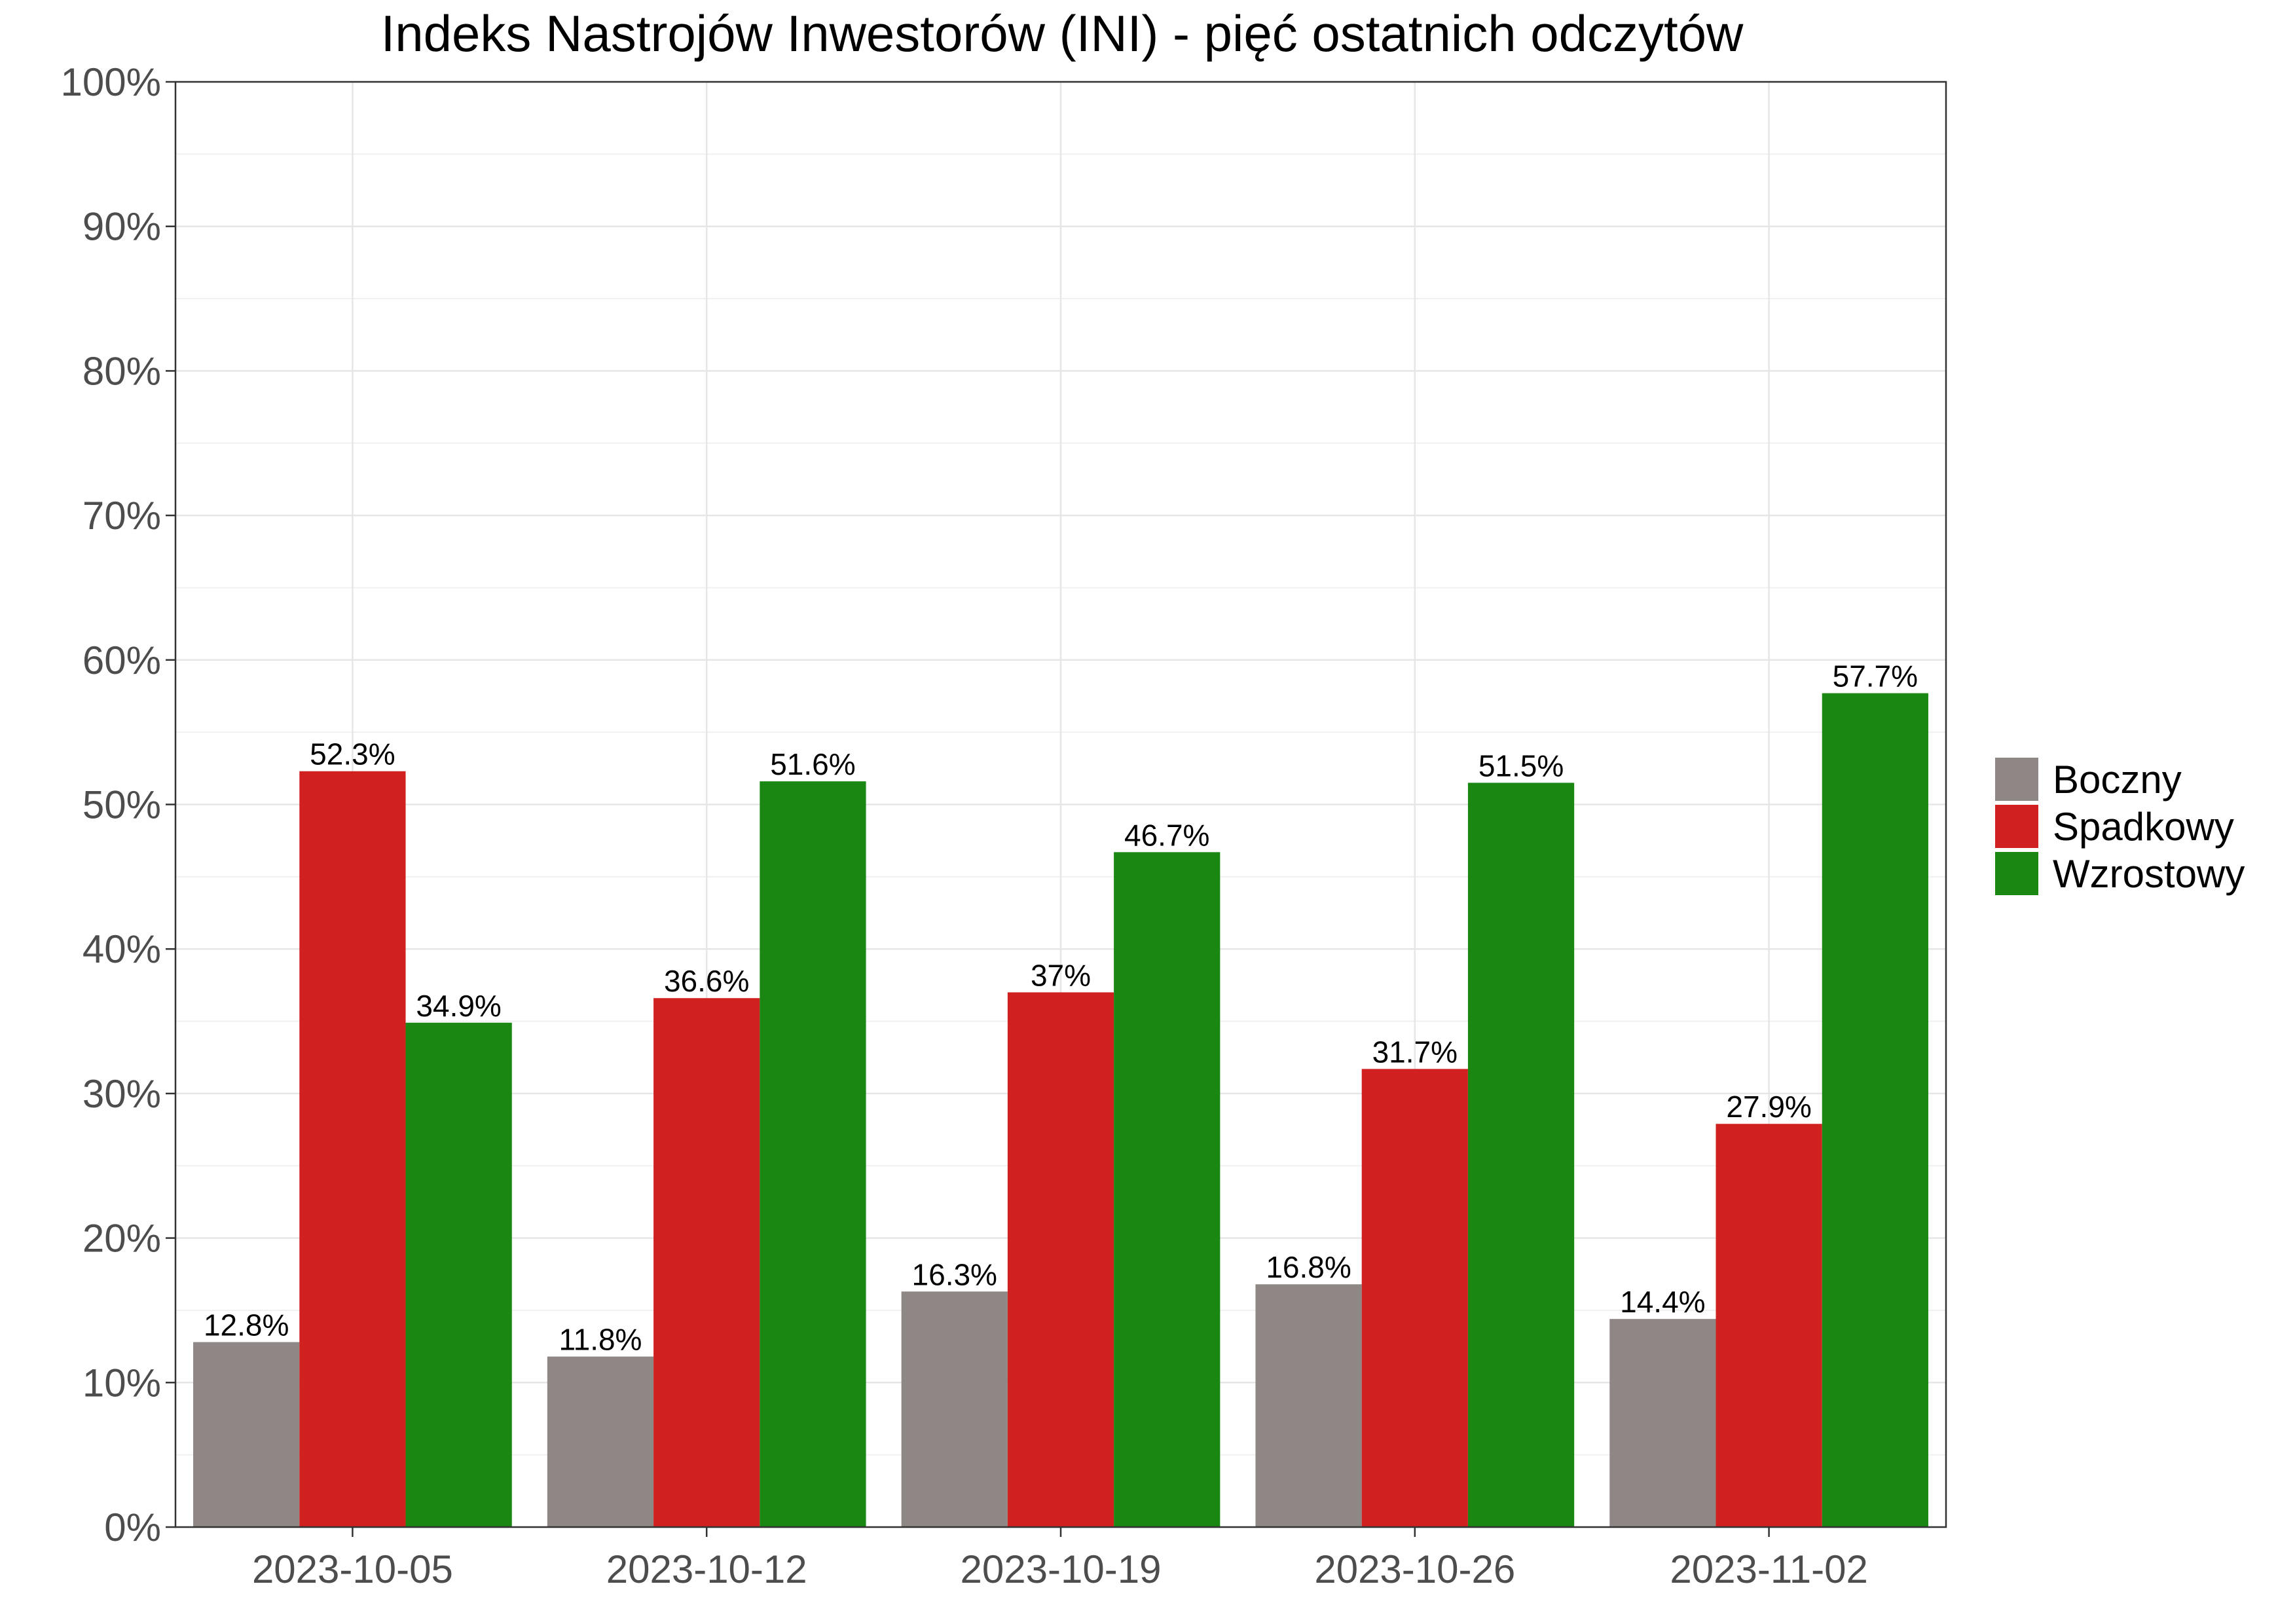  Describe the element at coordinates (812, 764) in the screenshot. I see `data-label: 51.6%` at that location.